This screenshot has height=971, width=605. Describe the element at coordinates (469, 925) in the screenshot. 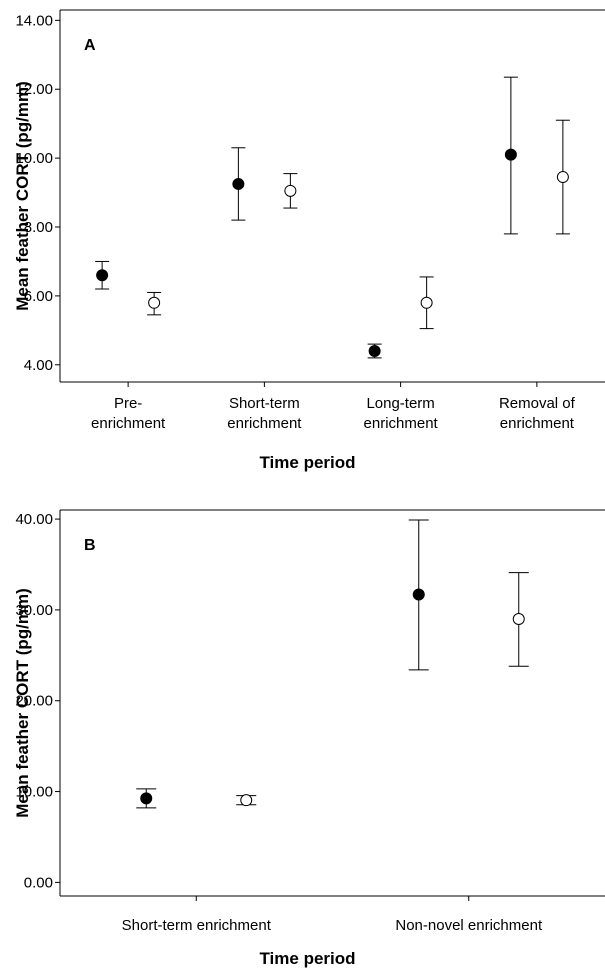

I see `x-tick-label: Non-novel enrichment` at that location.